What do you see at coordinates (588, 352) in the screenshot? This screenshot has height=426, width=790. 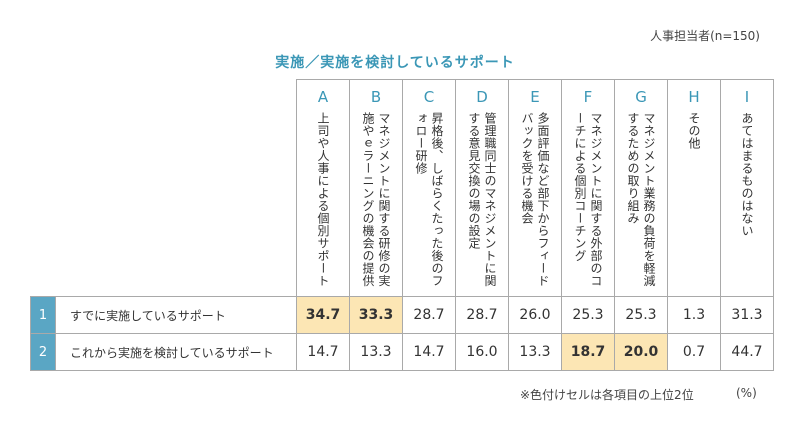 I see `value-cell-f: 18.7` at bounding box center [588, 352].